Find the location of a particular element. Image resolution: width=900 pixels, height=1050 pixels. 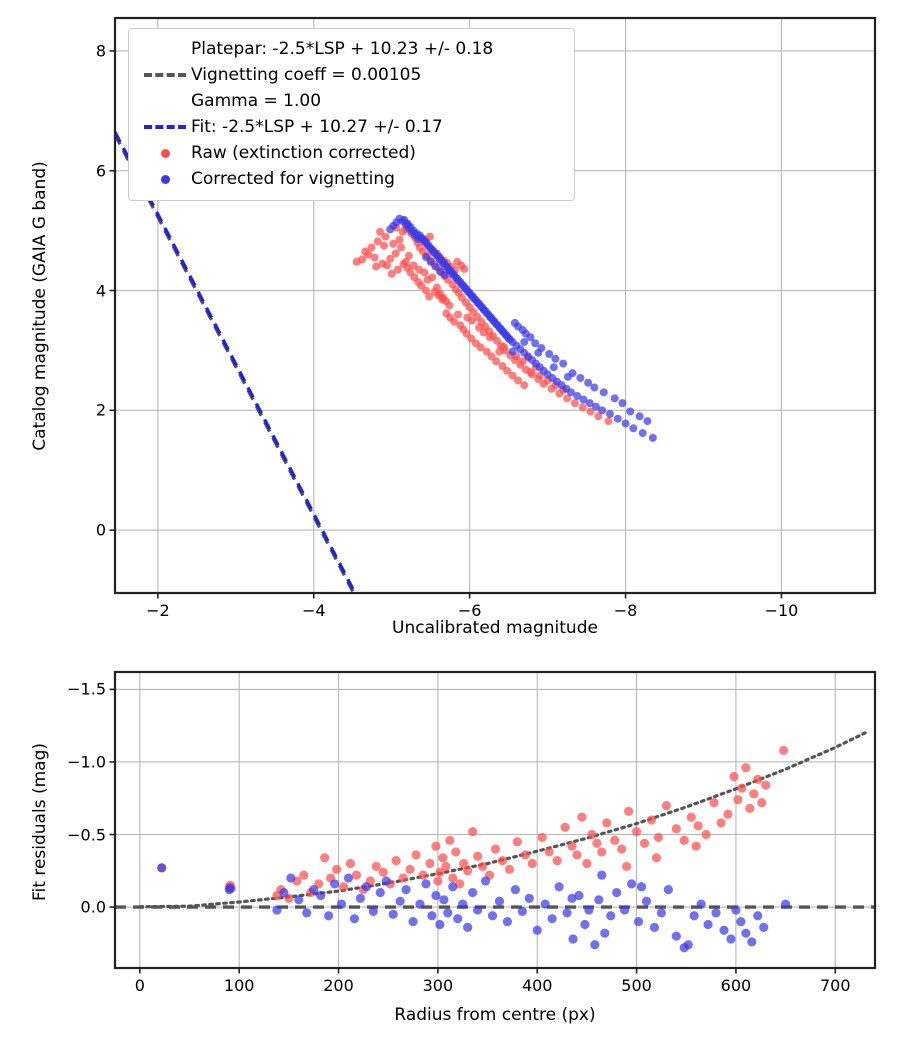

legend-dot-red-icon is located at coordinates (165, 153).